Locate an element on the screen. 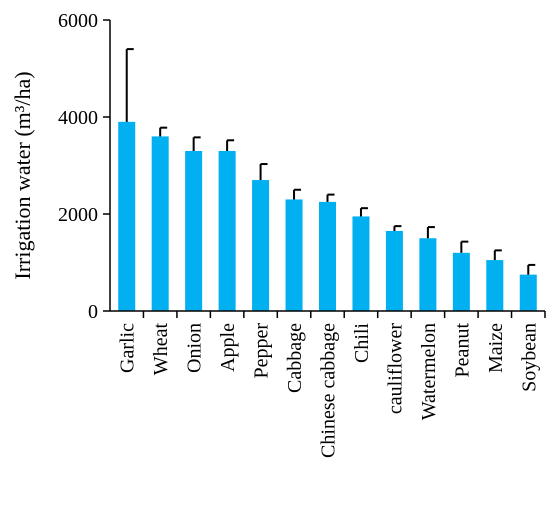  x-tick-label: Chili is located at coordinates (362, 343).